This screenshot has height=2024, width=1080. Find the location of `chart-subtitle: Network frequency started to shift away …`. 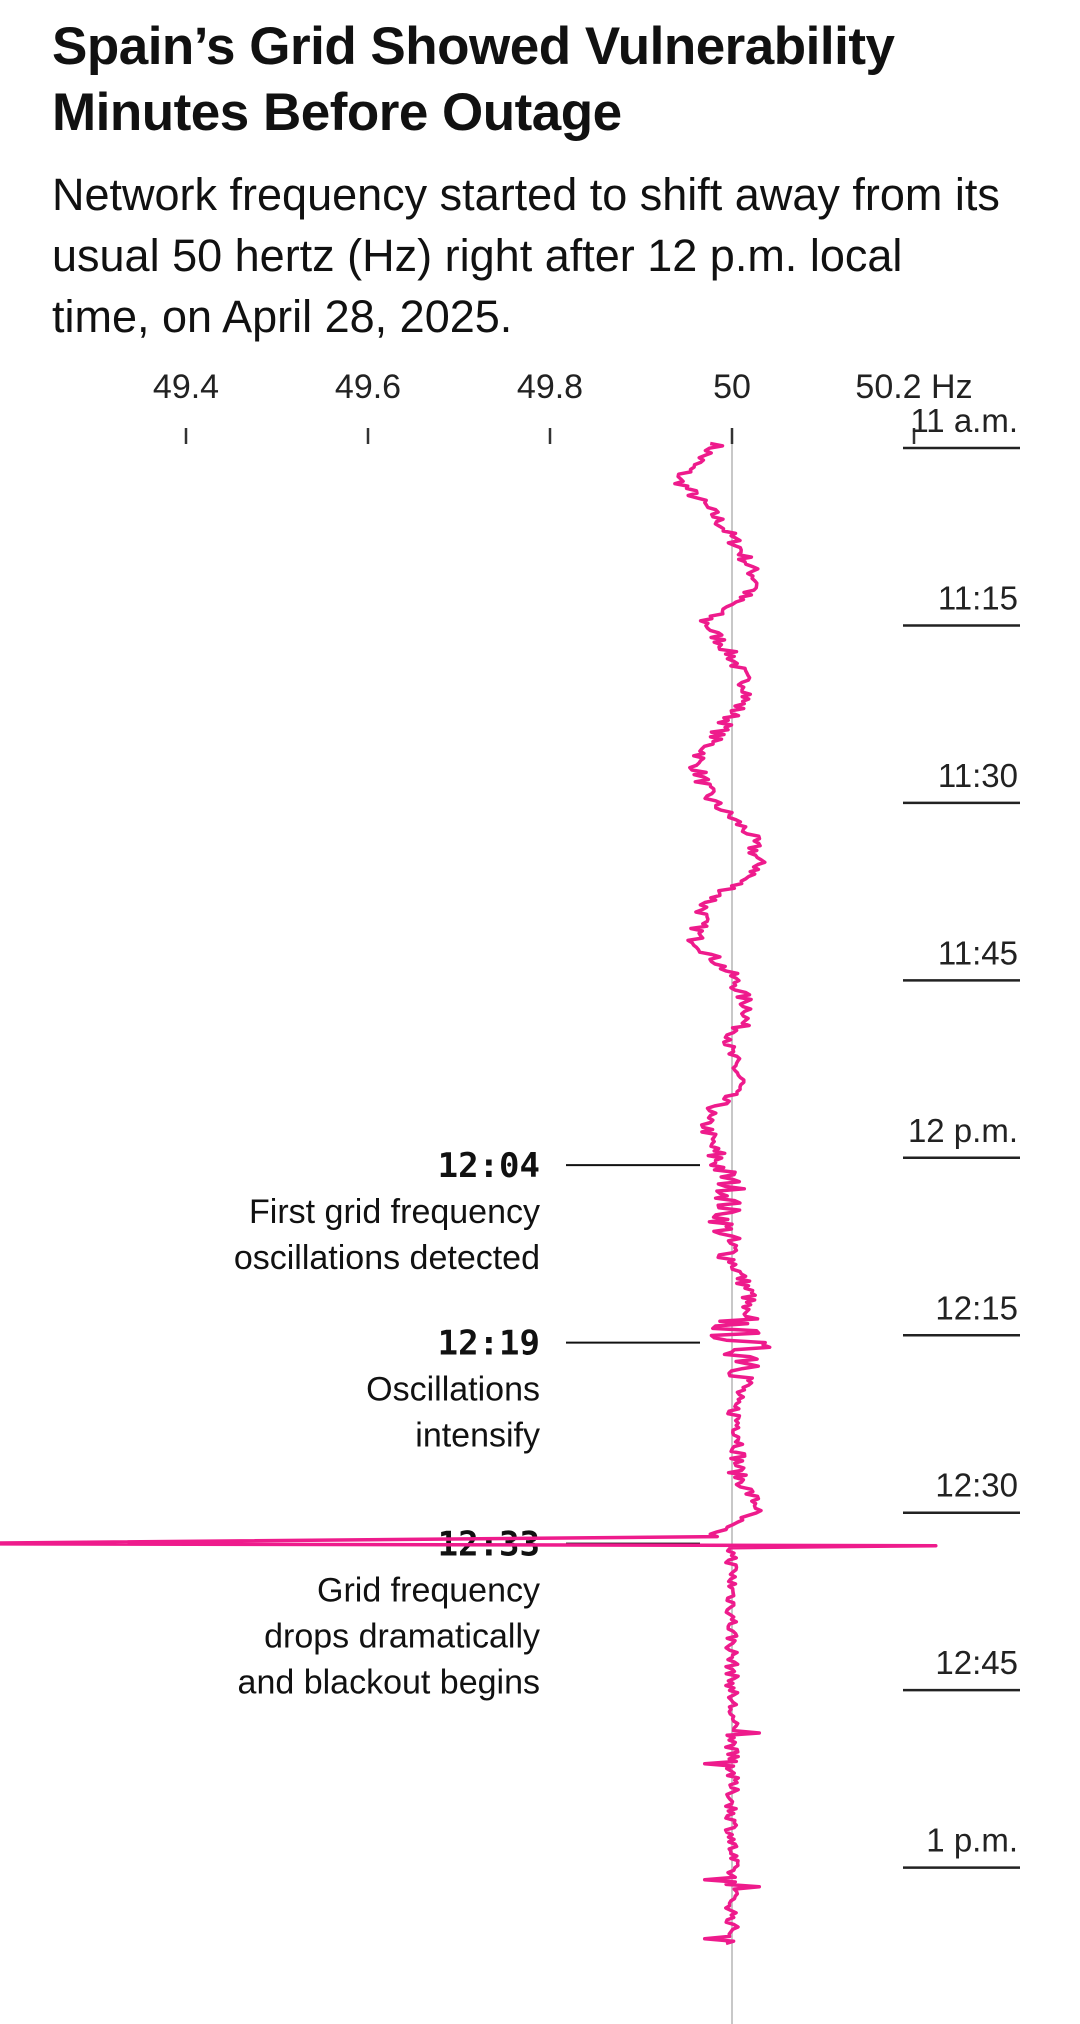

chart-subtitle: Network frequency started to shift away … is located at coordinates (526, 255).